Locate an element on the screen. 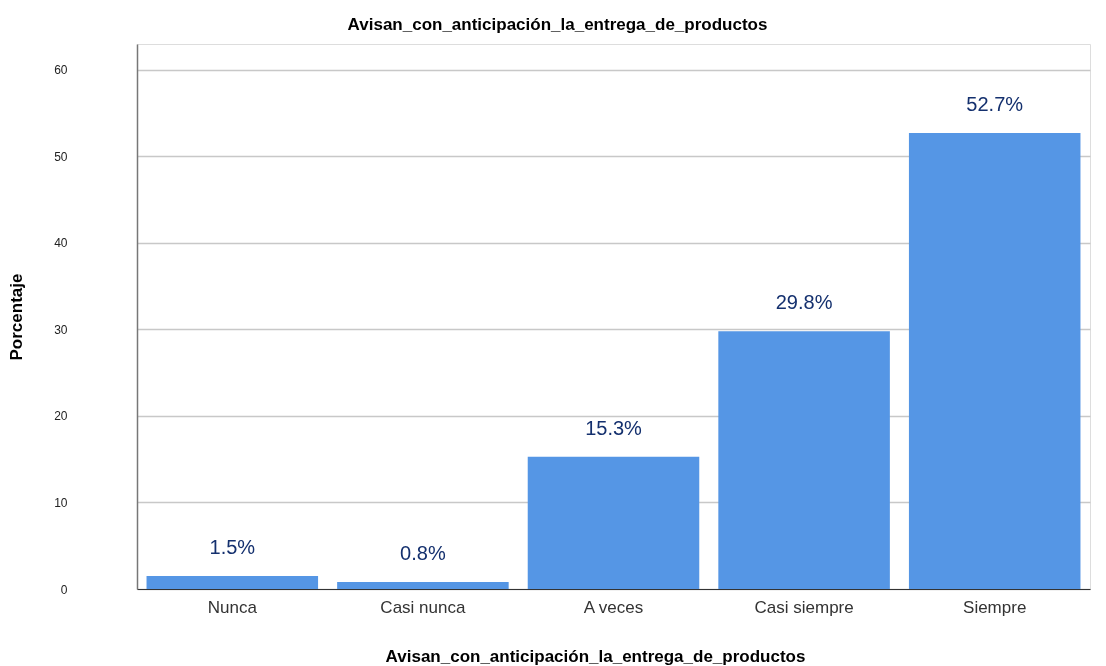 The height and width of the screenshot is (666, 1106). data-label: 29.8% is located at coordinates (804, 302).